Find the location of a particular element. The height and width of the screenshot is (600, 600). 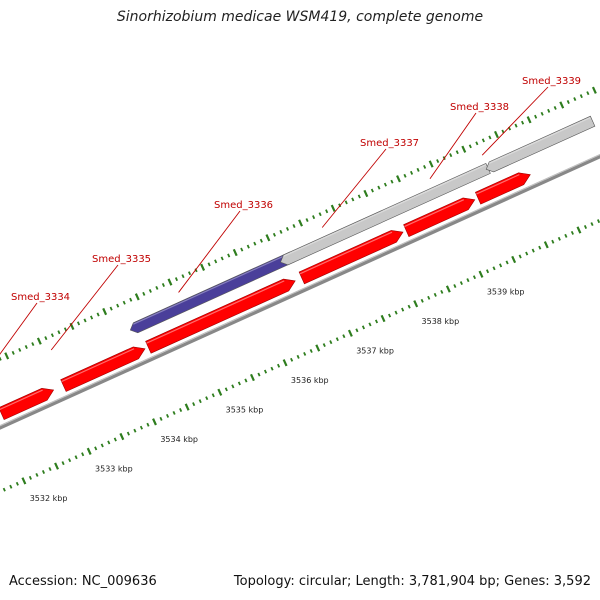

reverse-cds-smed_3336-shine is located at coordinates (212, 288).